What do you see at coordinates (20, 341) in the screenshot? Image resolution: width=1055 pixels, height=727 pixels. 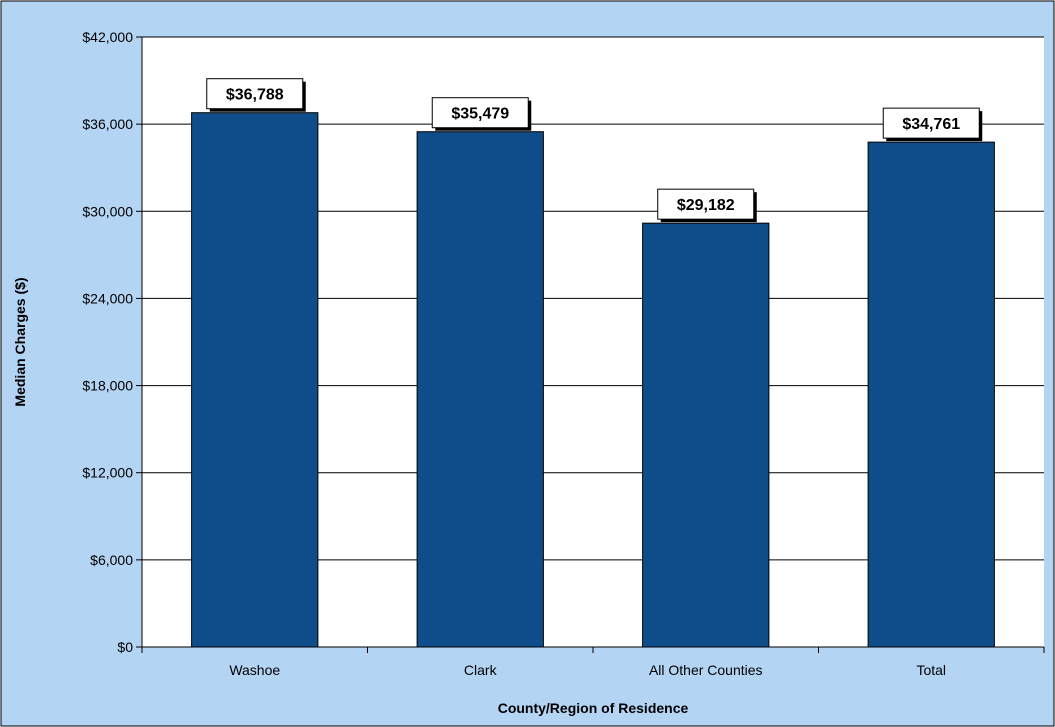 I see `y-axis-title: Median Charges ($)` at bounding box center [20, 341].